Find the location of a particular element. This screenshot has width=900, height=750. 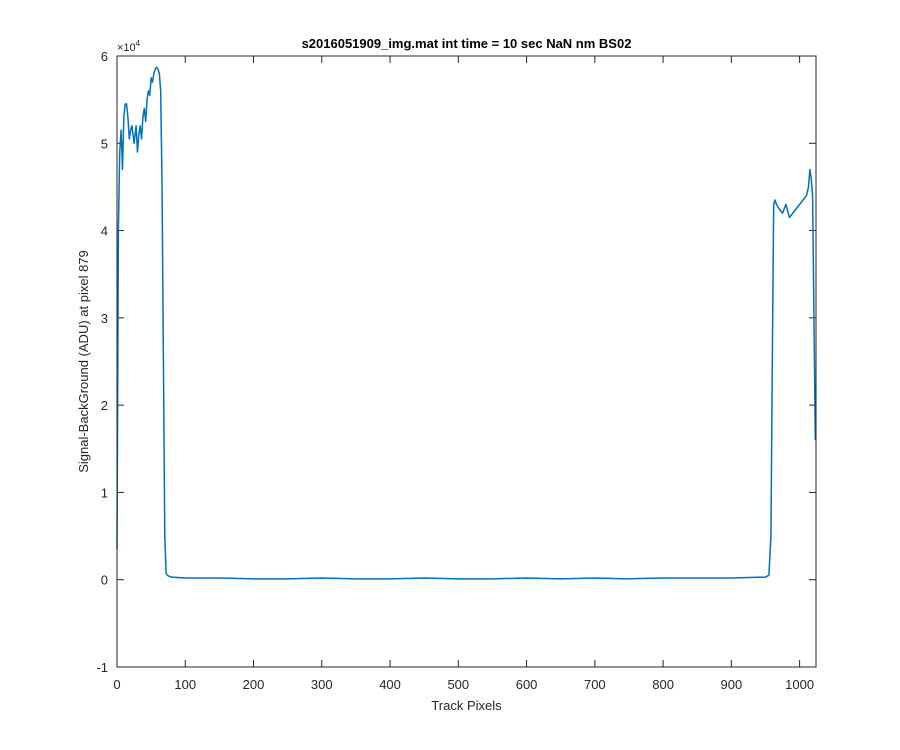

x-tick-label: 0 is located at coordinates (116, 684).